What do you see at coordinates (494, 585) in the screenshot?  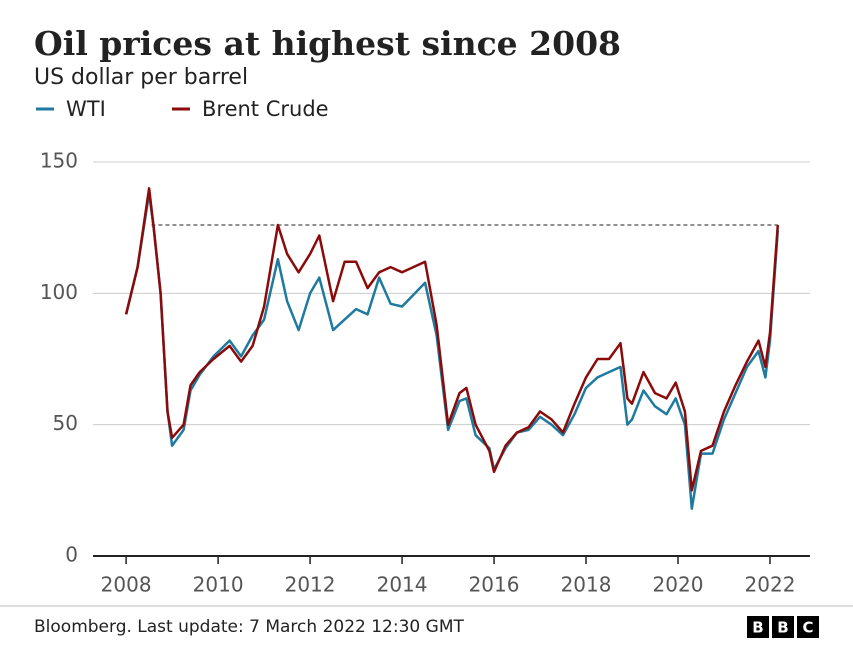 I see `x-tick-label: 2016` at bounding box center [494, 585].